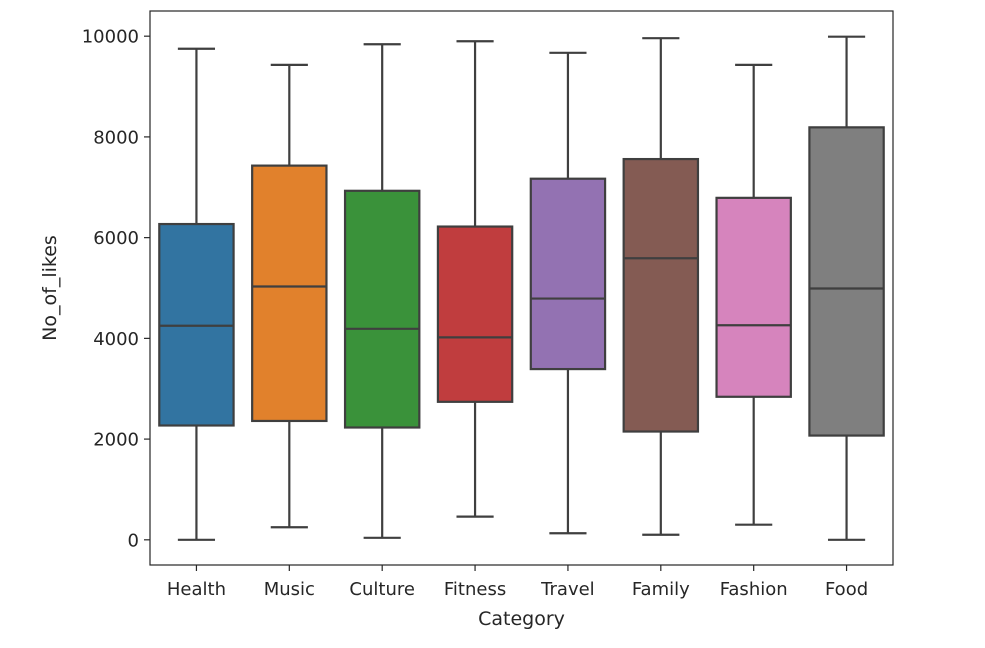 The height and width of the screenshot is (648, 985). What do you see at coordinates (846, 589) in the screenshot?
I see `x-tick-label: Food` at bounding box center [846, 589].